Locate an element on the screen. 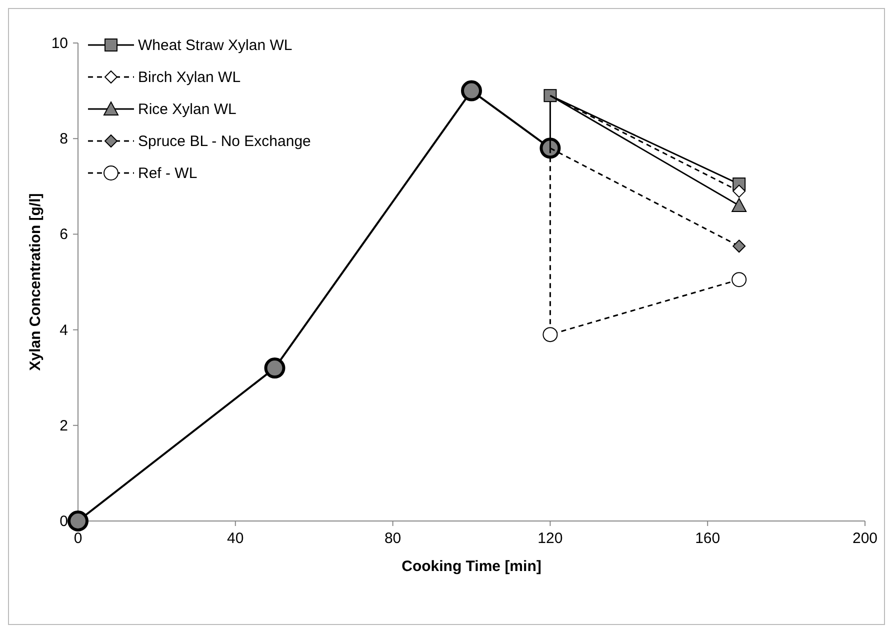 The width and height of the screenshot is (893, 633). y-tick-label: 8 is located at coordinates (64, 139).